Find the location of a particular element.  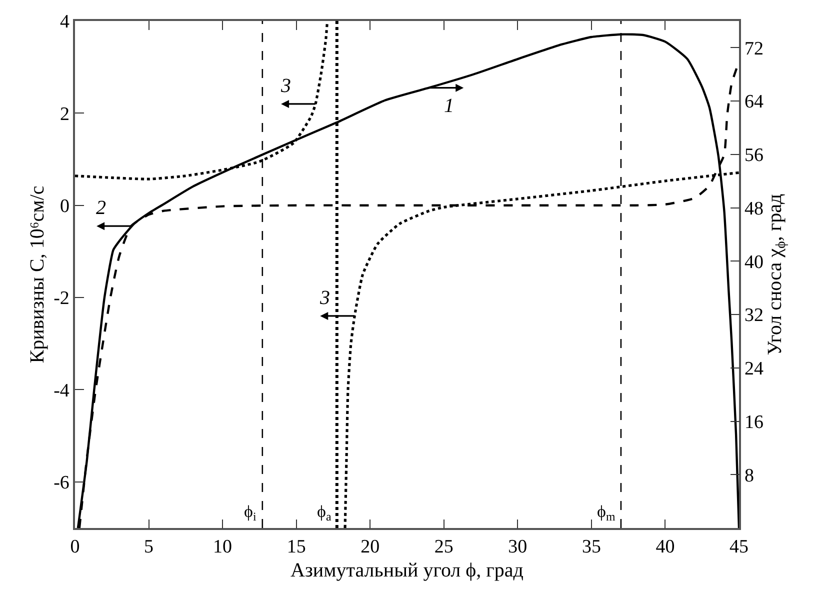

y2-tick-label: 24 is located at coordinates (754, 369).